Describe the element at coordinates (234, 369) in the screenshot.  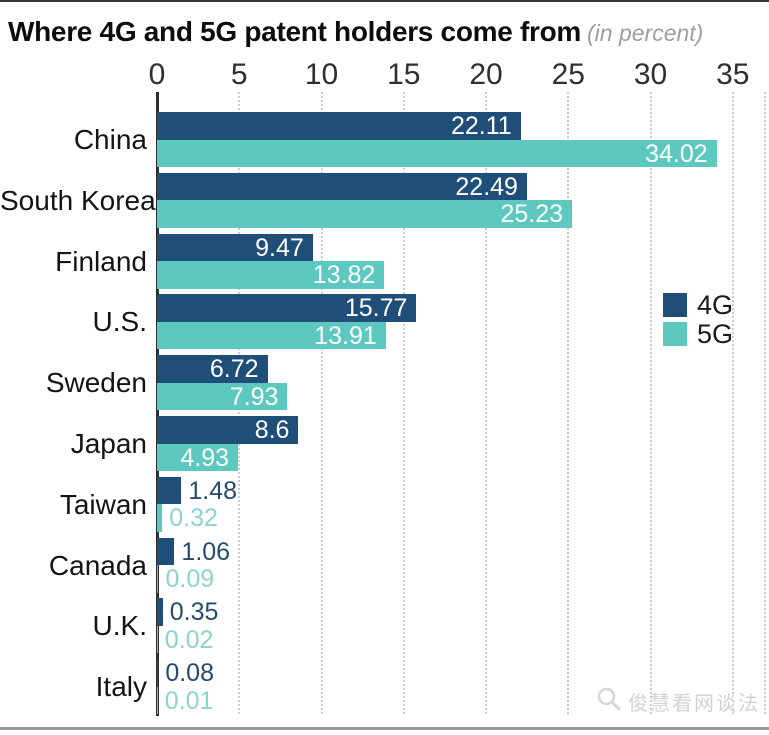
I see `value-label-4g-4: 6.72` at that location.